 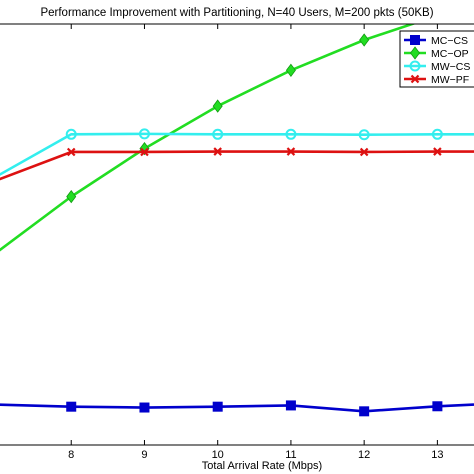 What do you see at coordinates (450, 67) in the screenshot?
I see `legend-label: MW−CS` at bounding box center [450, 67].